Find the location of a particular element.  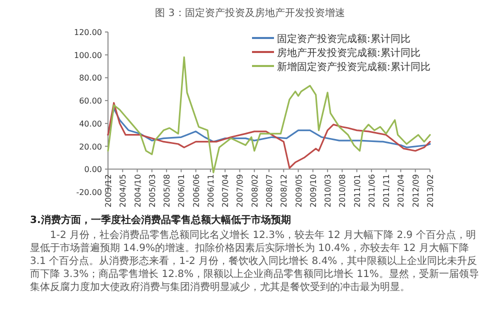

chart-title: 图 3：固定资产投资及房地产开发投资增速 is located at coordinates (250, 13).